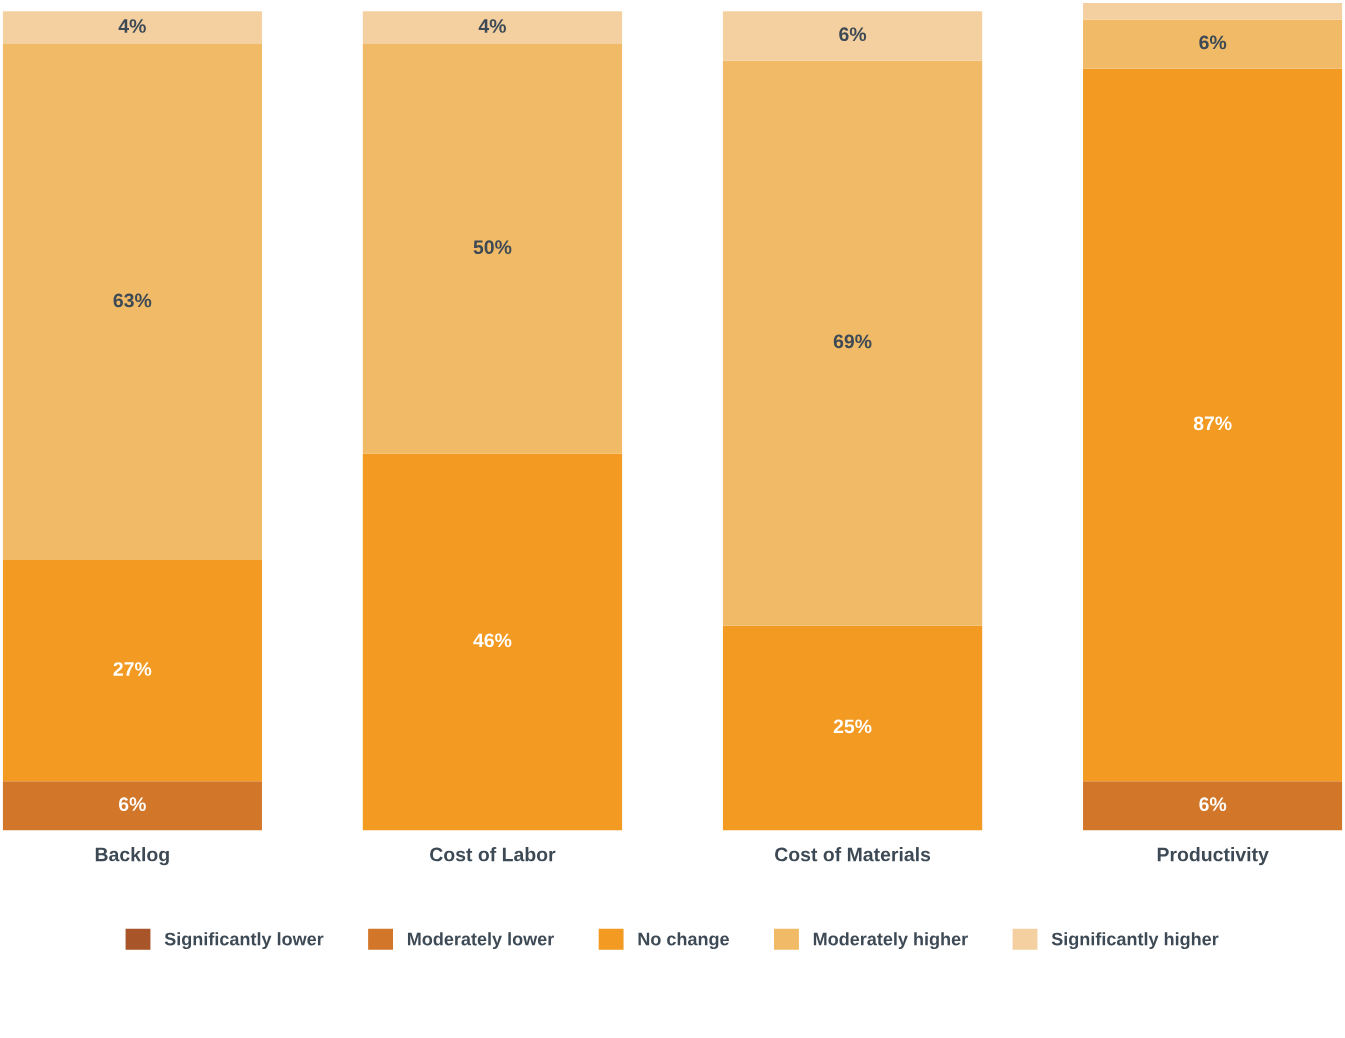 The height and width of the screenshot is (1038, 1345). I want to click on data-label: 25%, so click(852, 726).